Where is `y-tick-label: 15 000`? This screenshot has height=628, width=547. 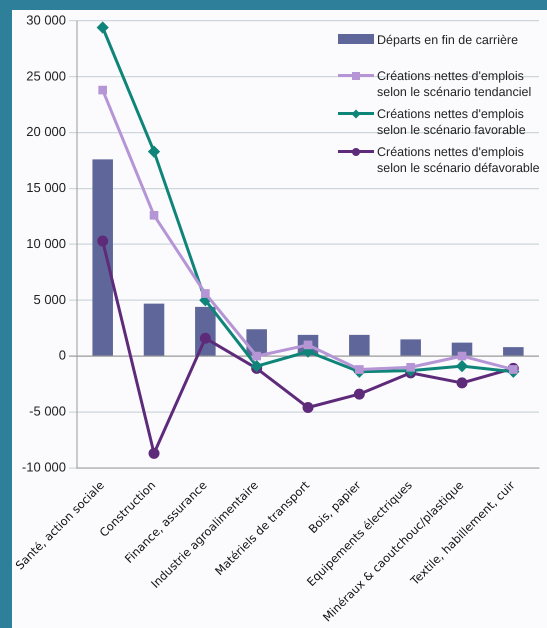 y-tick-label: 15 000 is located at coordinates (46, 188).